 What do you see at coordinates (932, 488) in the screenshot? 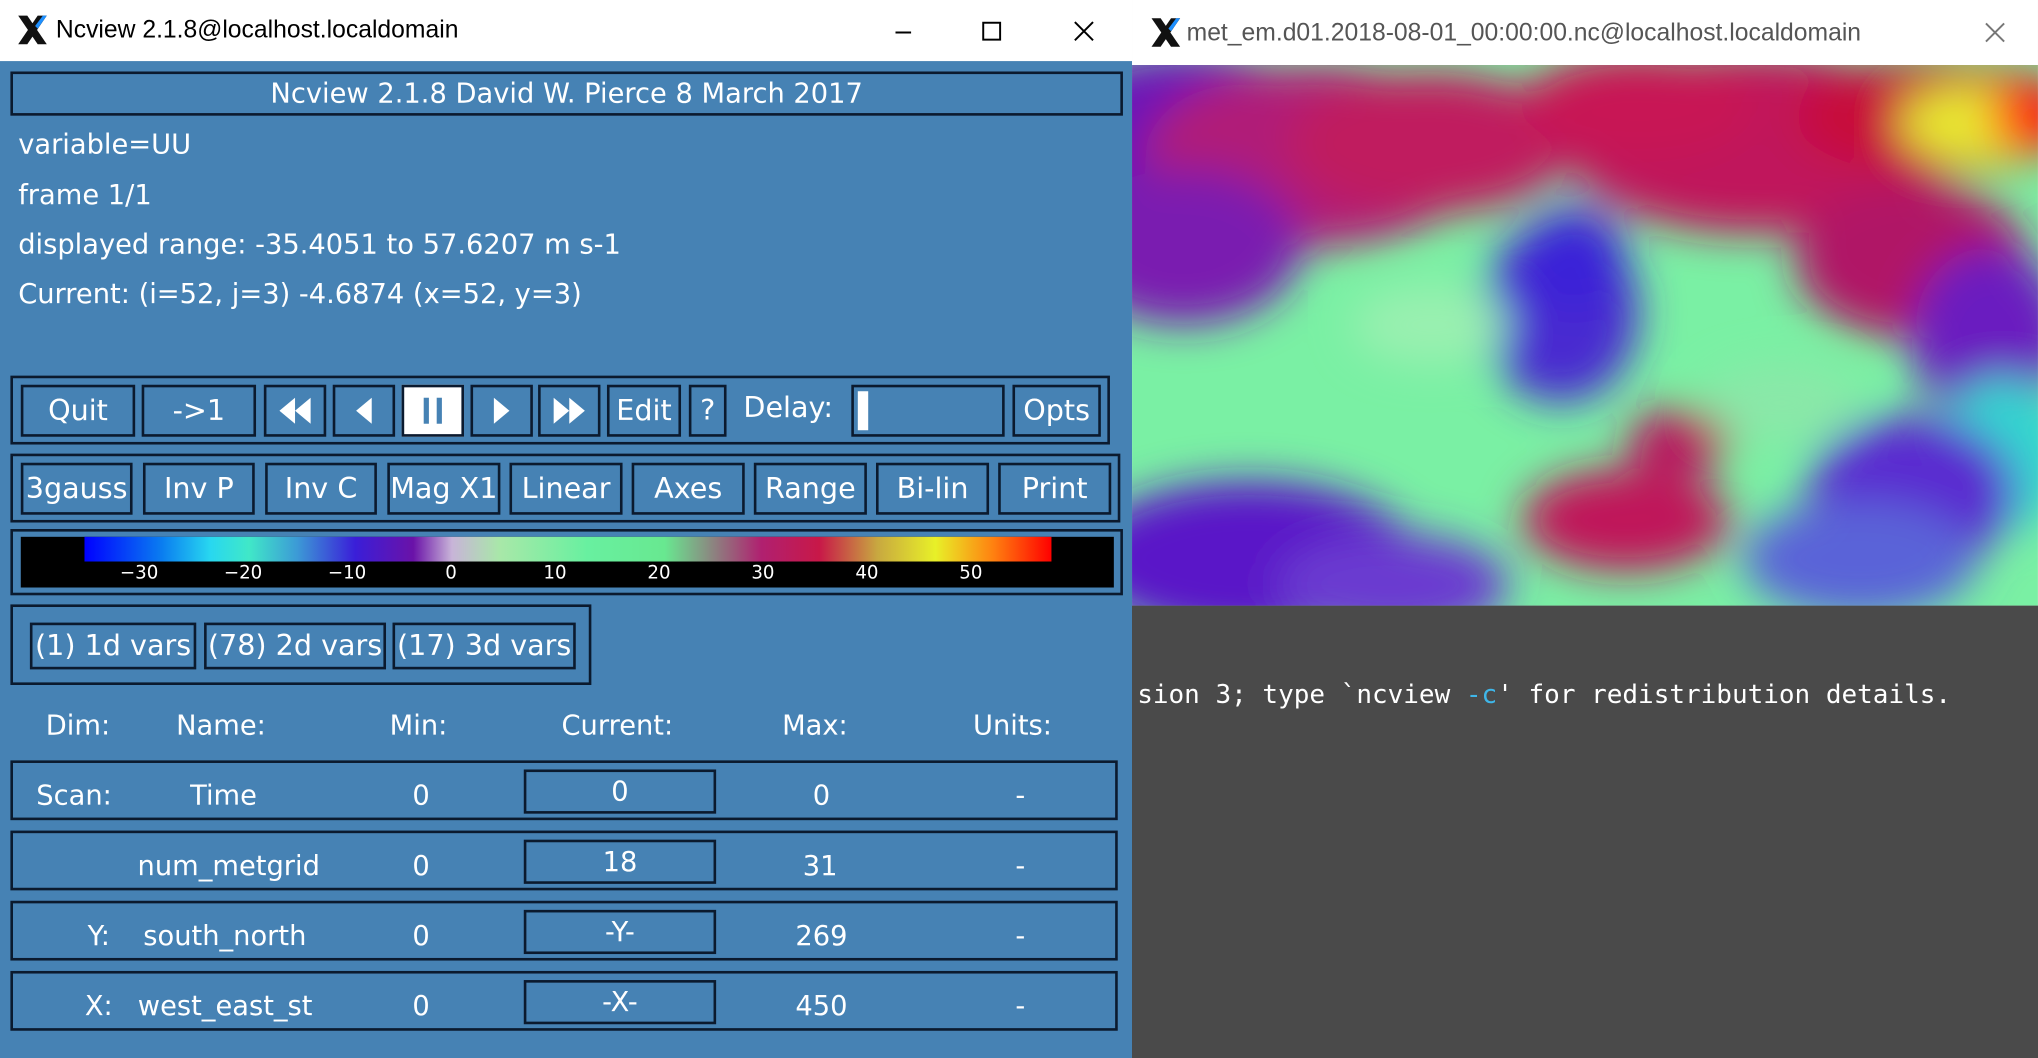
I see `bi-lin-button: Bi-lin` at bounding box center [932, 488].